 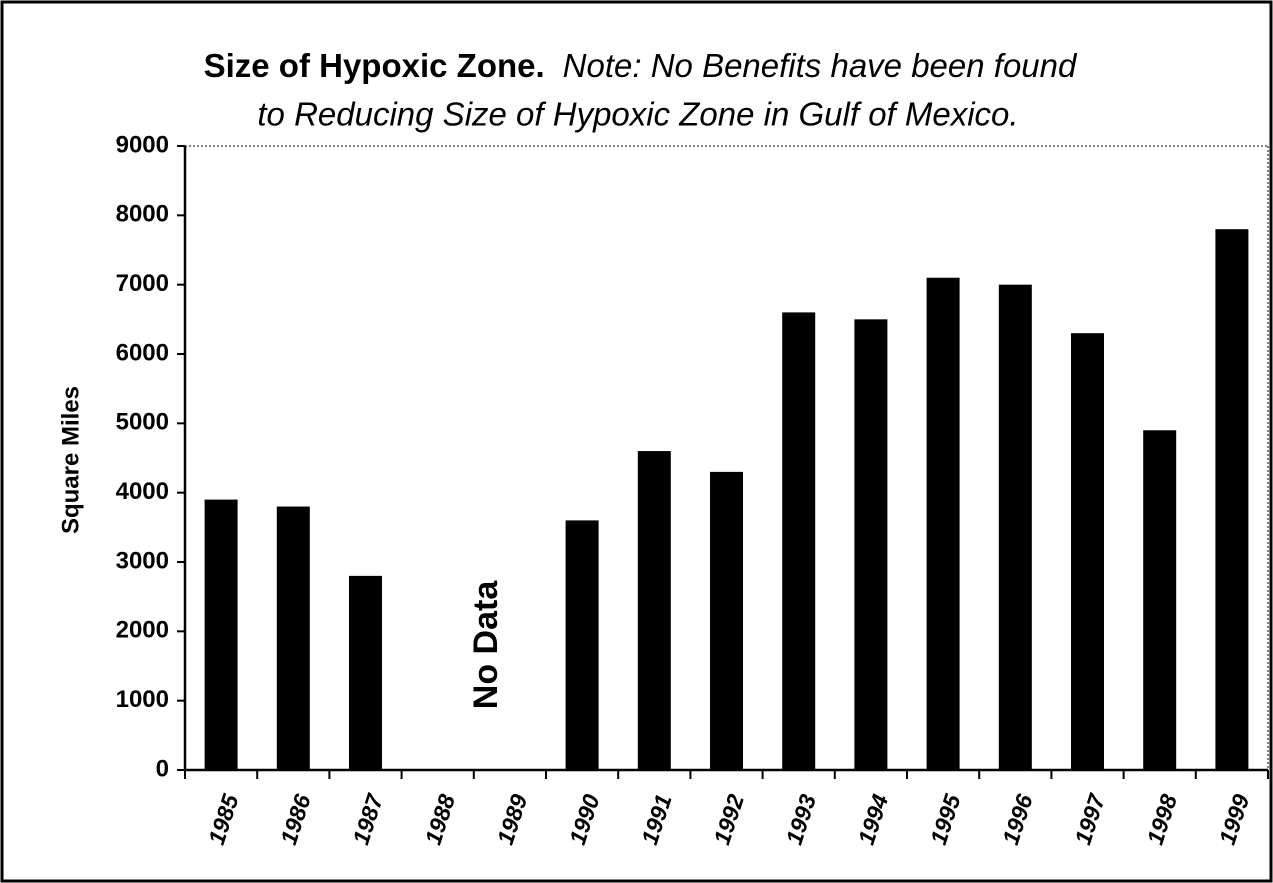 I want to click on x-tick-label: 1994, so click(x=873, y=819).